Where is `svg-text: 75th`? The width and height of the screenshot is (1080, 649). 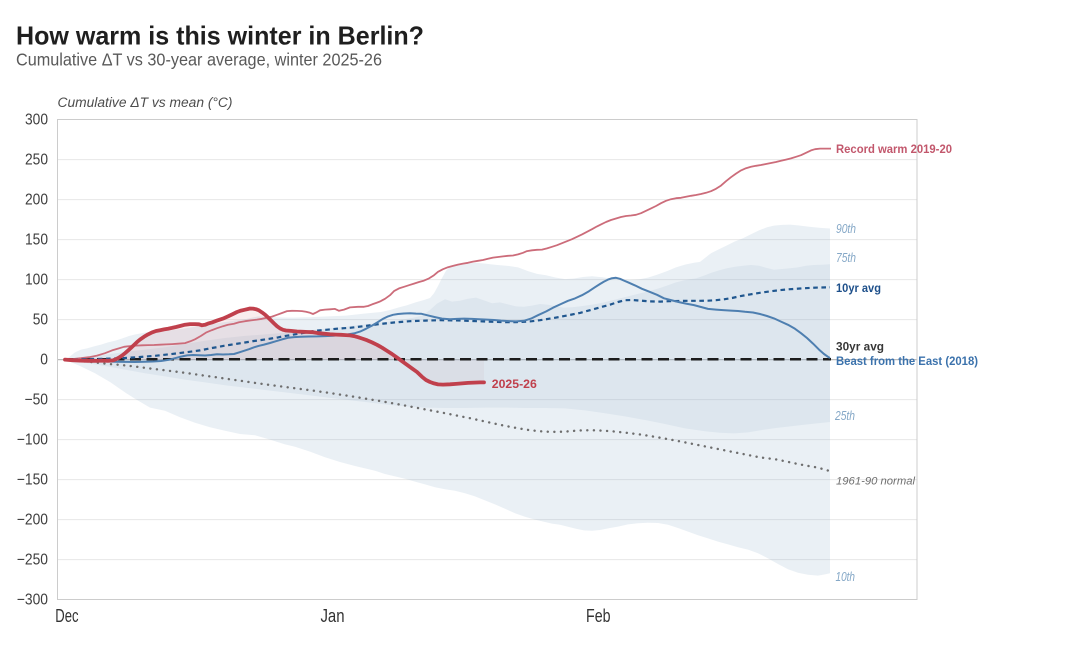
svg-text: 75th is located at coordinates (846, 257).